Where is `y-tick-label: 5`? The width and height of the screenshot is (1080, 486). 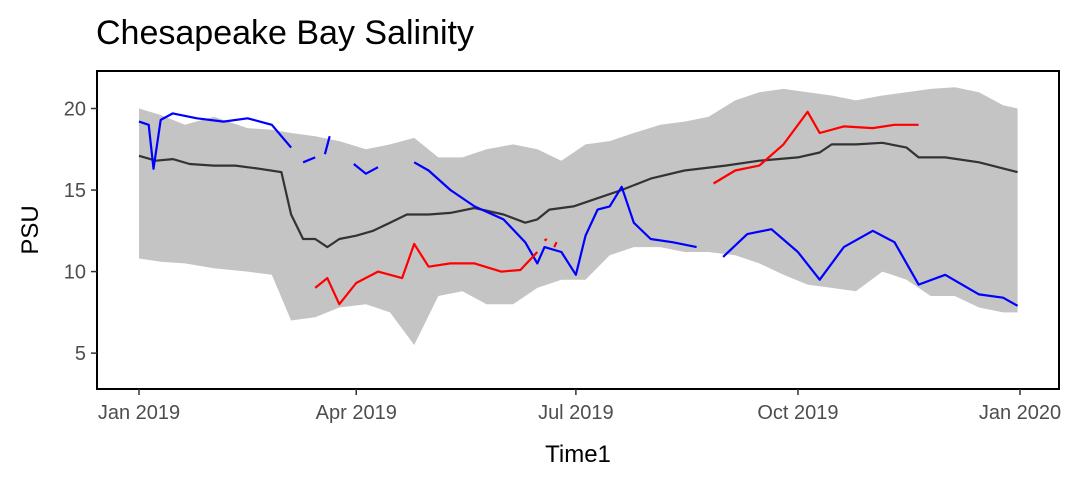 y-tick-label: 5 is located at coordinates (80, 354).